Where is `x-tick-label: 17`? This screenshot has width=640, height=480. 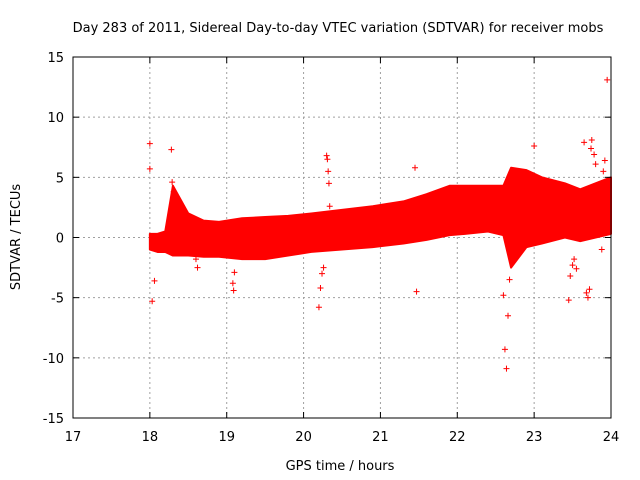
x-tick-label: 17 is located at coordinates (73, 437).